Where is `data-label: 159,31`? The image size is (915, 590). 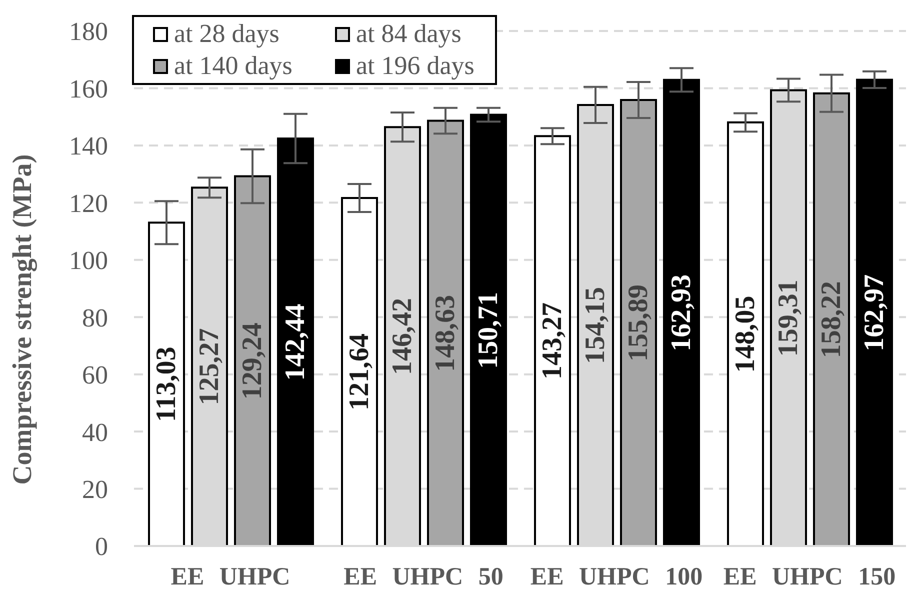
data-label: 159,31 is located at coordinates (788, 318).